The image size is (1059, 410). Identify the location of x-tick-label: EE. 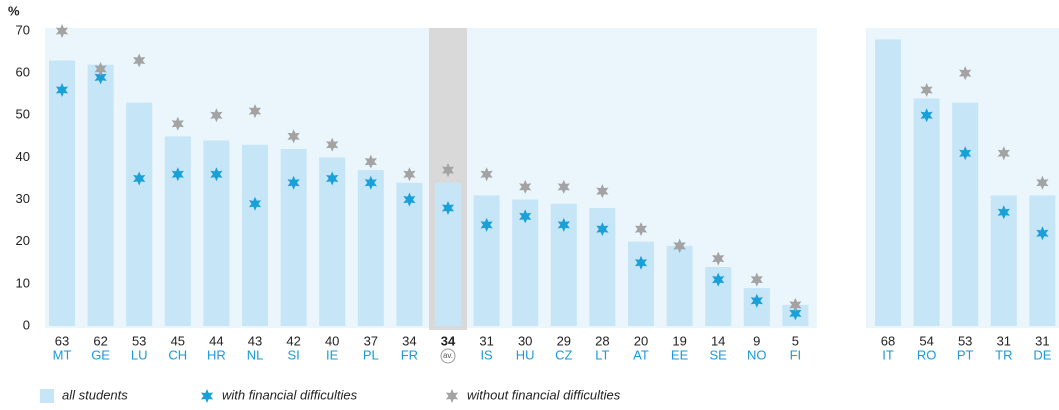
(680, 354).